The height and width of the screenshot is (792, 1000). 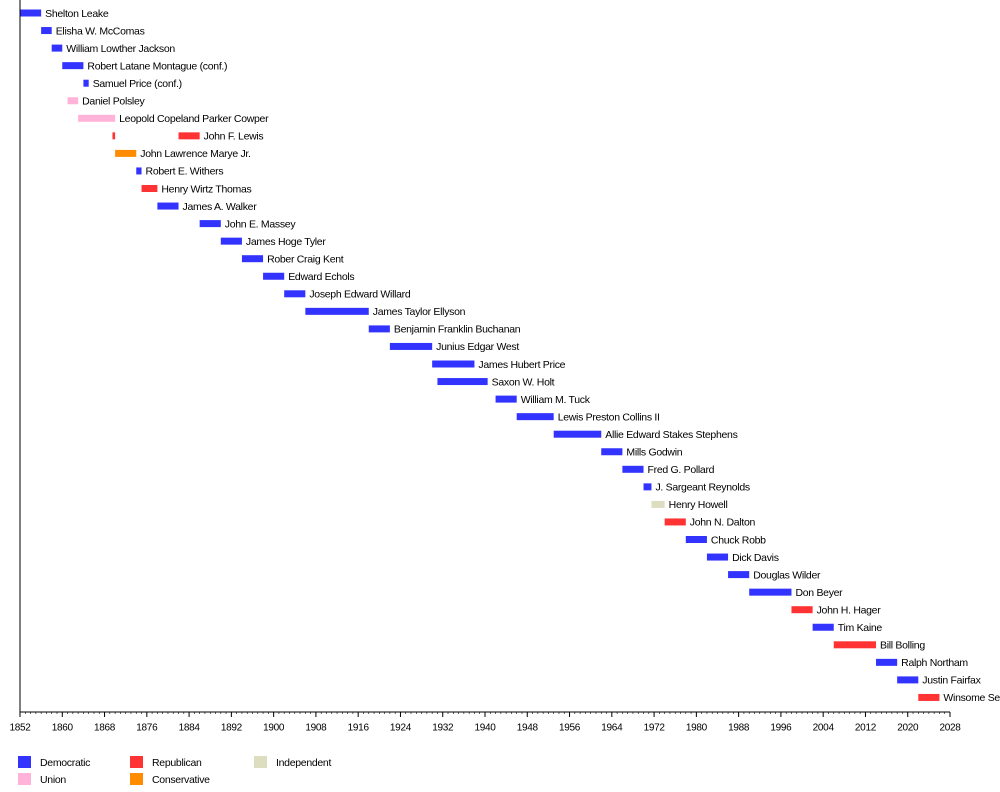 What do you see at coordinates (819, 593) in the screenshot?
I see `person-label: Don Beyer` at bounding box center [819, 593].